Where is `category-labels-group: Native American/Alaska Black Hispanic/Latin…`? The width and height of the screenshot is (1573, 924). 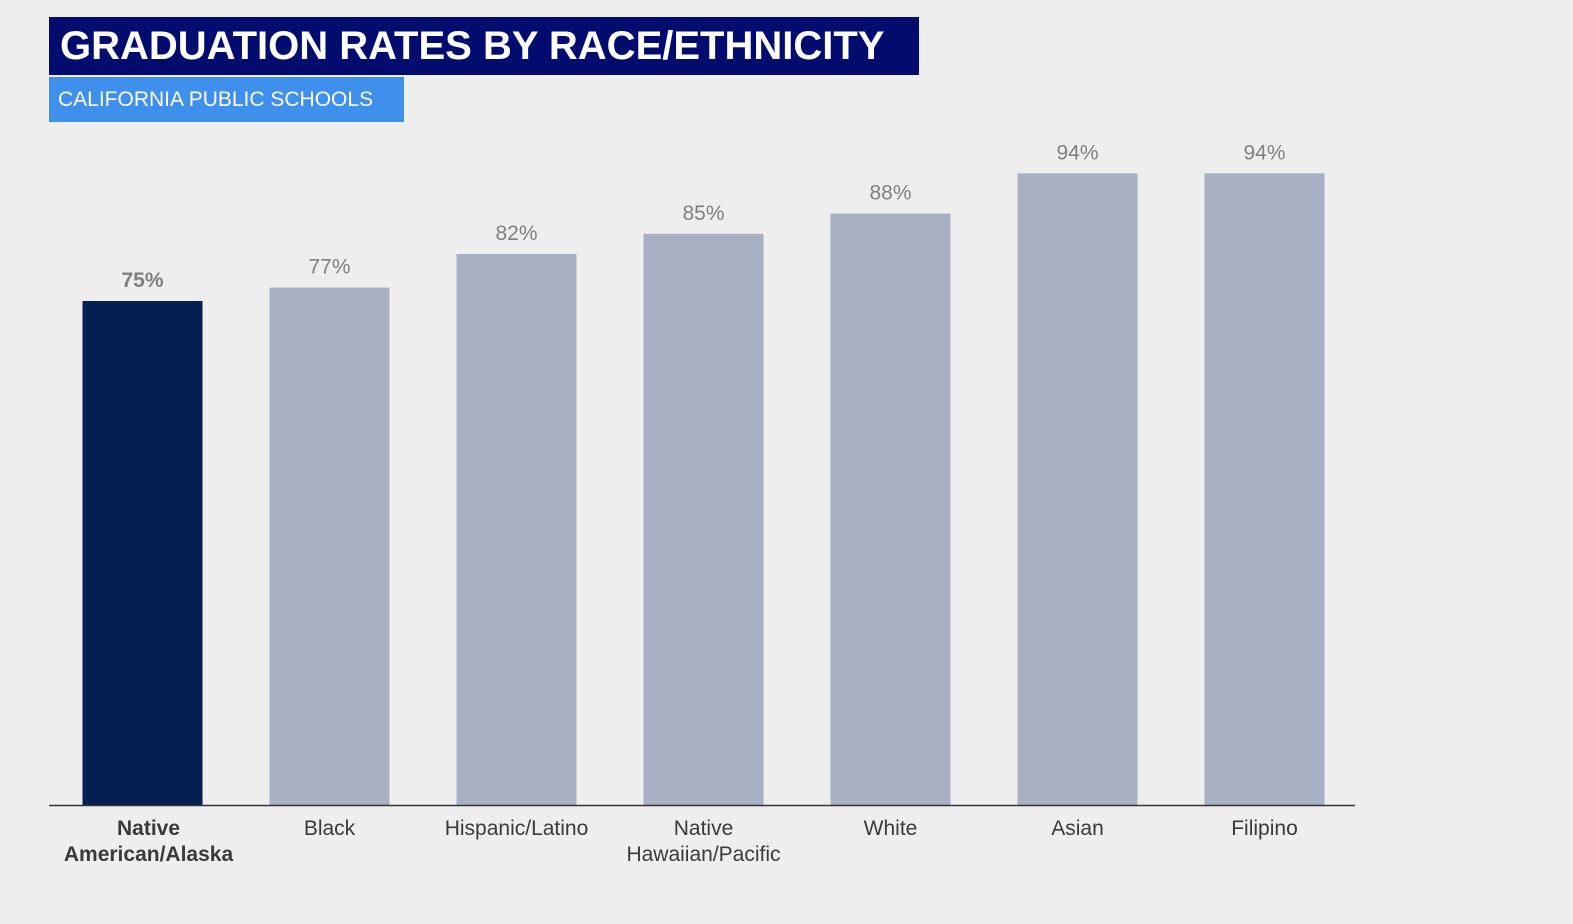
category-labels-group: Native American/Alaska Black Hispanic/Latin… is located at coordinates (681, 841).